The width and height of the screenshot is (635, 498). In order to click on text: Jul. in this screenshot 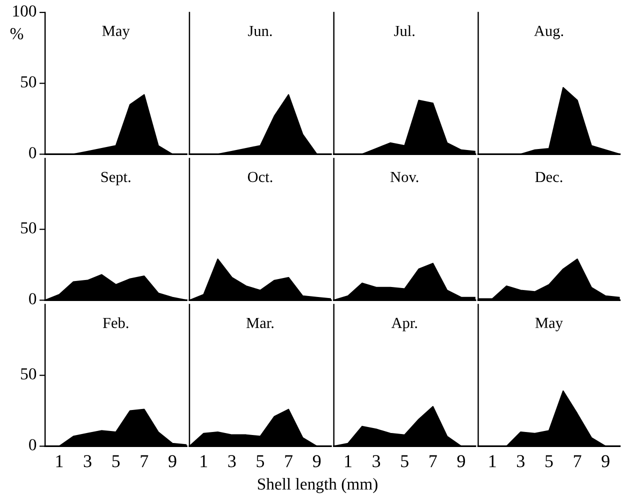, I will do `click(404, 30)`.